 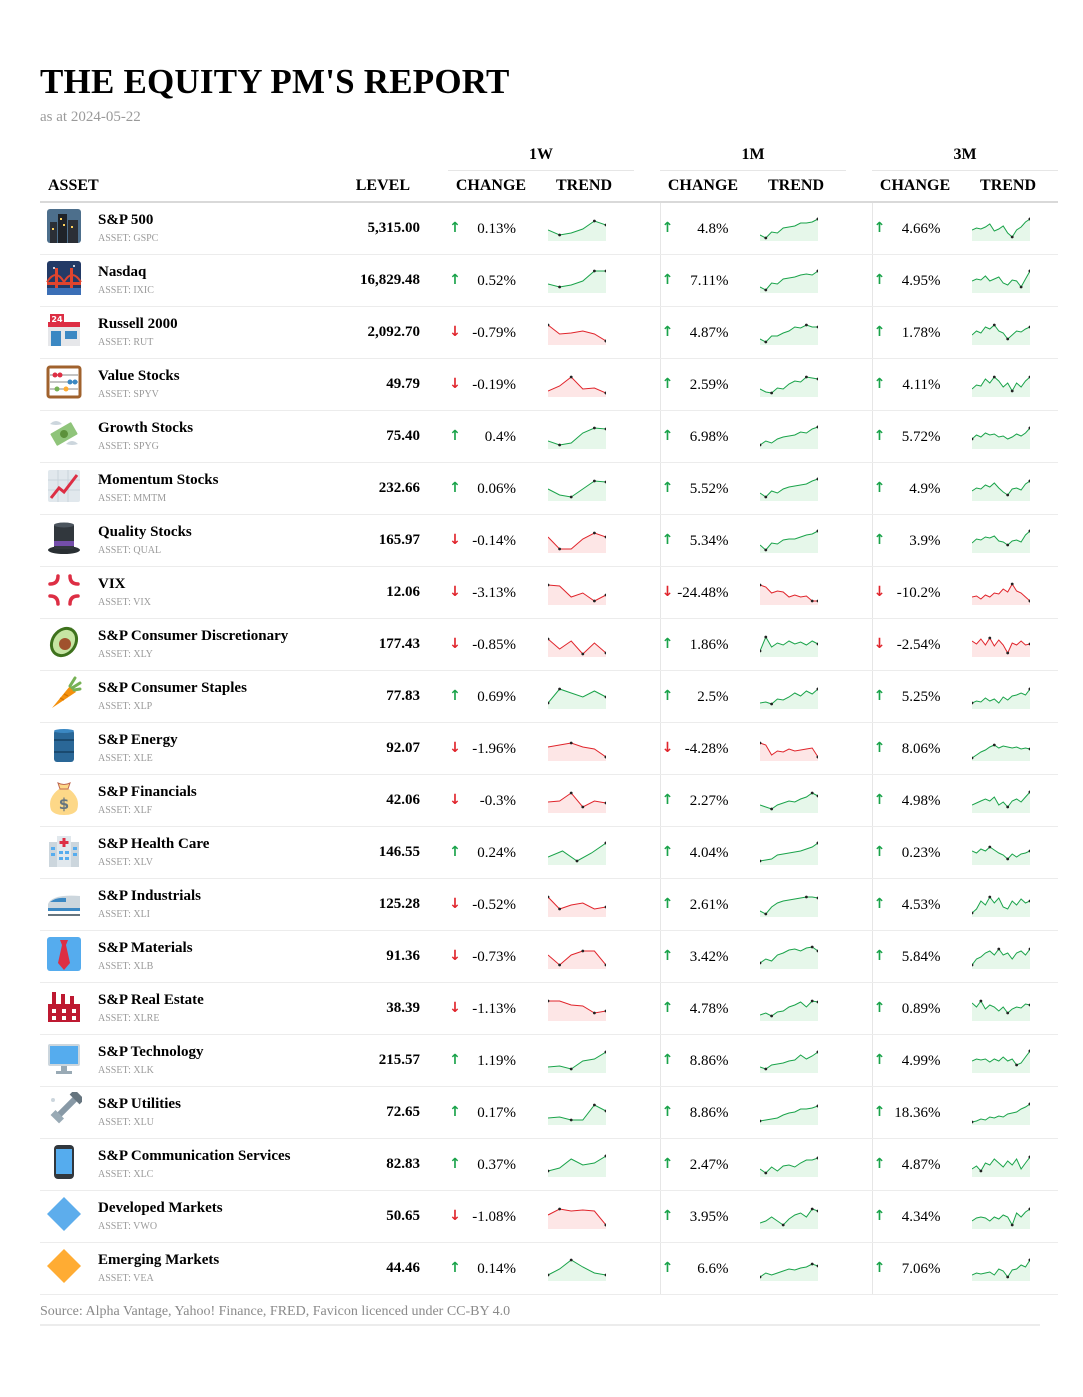 I want to click on change-1w: ↓ -0.52%, so click(x=491, y=904).